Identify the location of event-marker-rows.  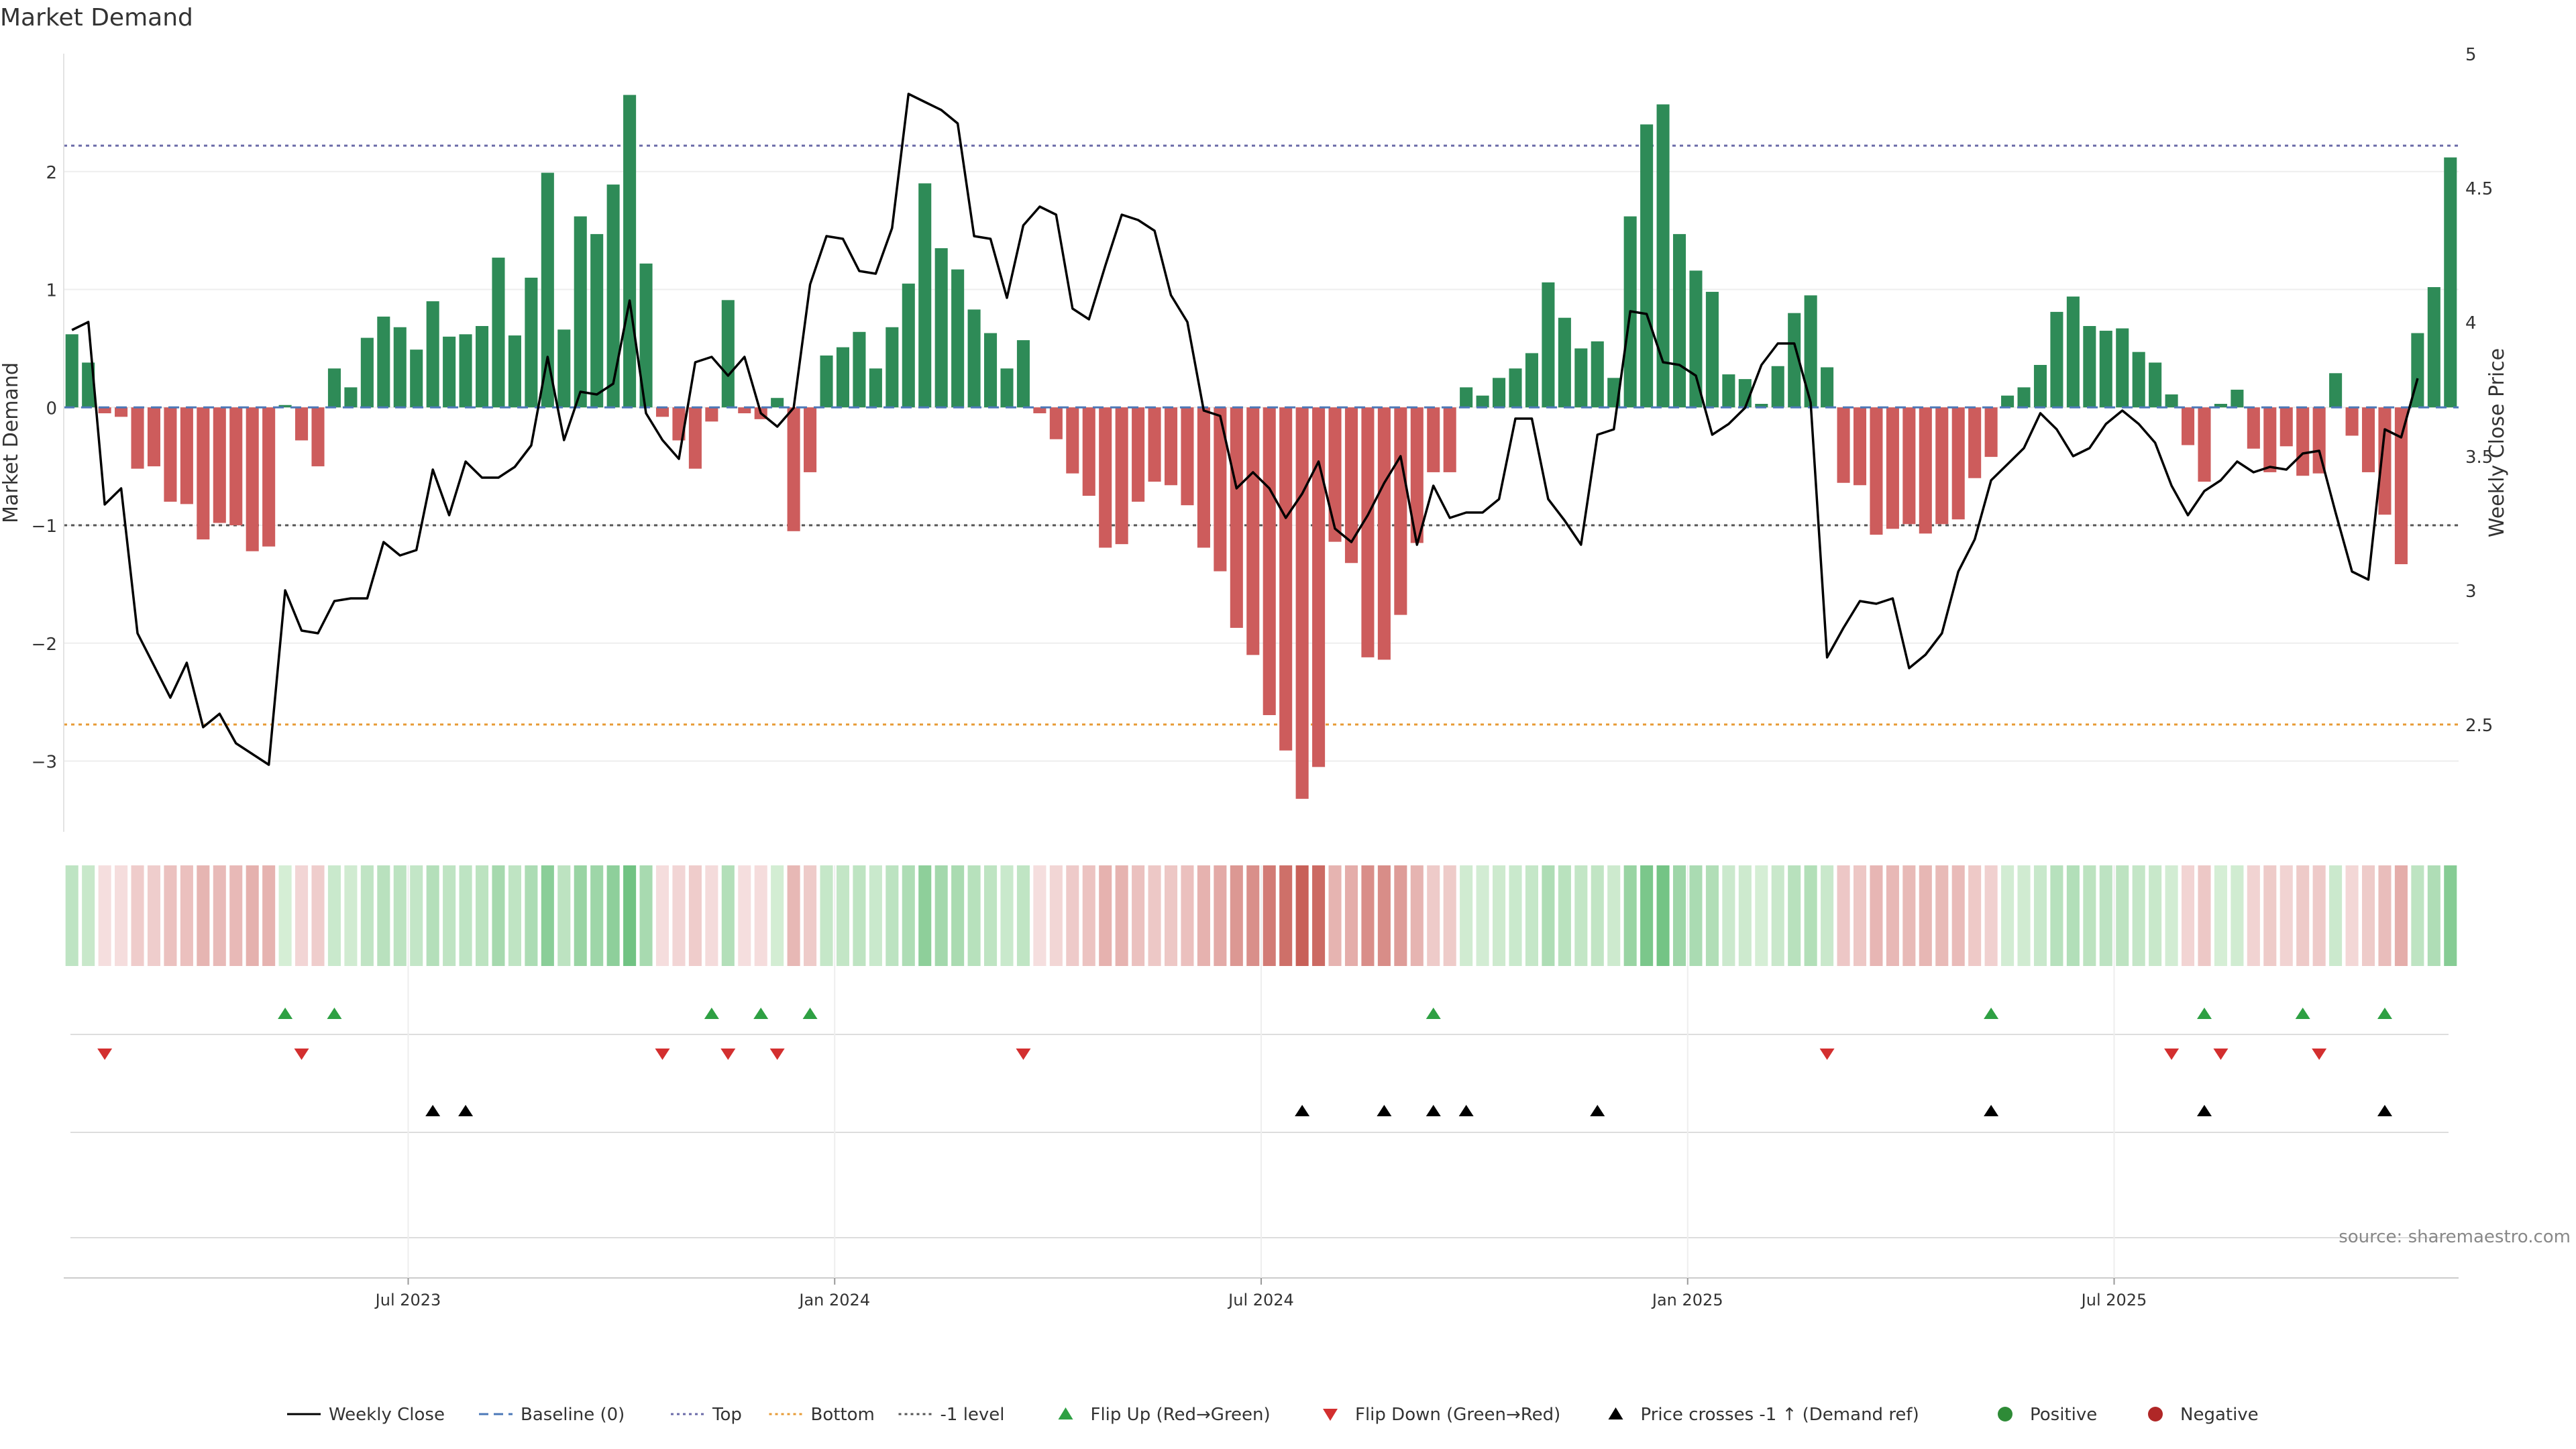
(1259, 1123).